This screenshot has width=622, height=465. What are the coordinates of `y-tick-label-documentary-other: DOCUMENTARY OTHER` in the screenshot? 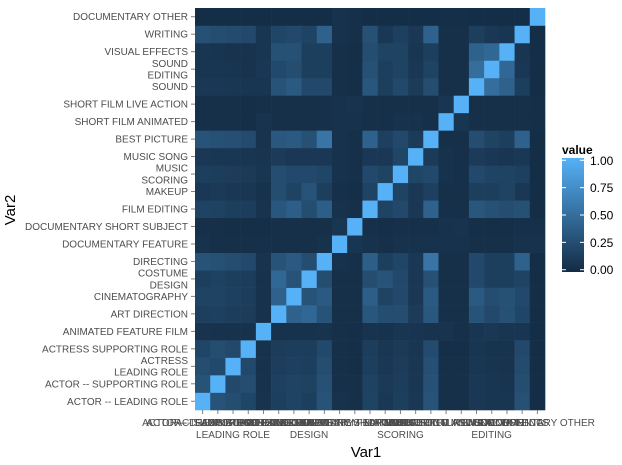 It's located at (130, 17).